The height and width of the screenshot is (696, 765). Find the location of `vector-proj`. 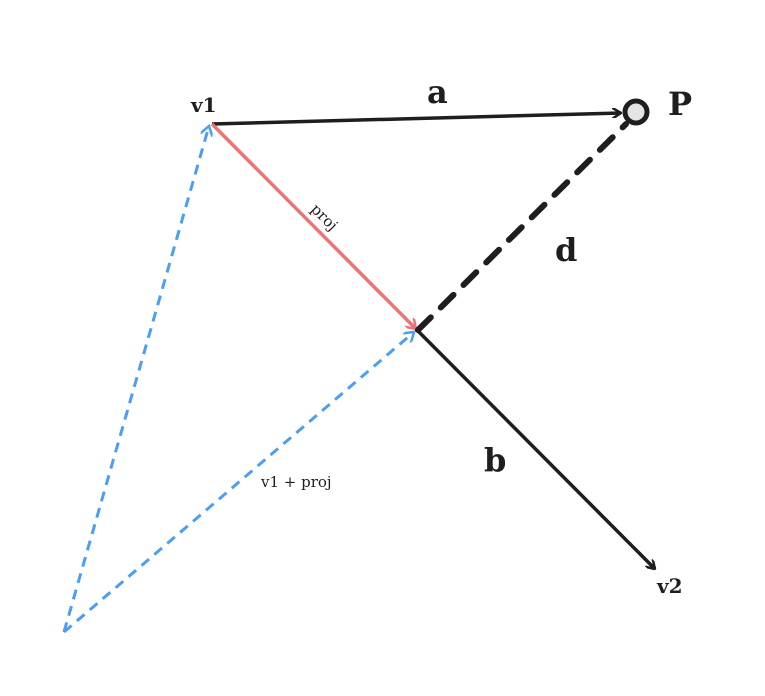

vector-proj is located at coordinates (313, 225).